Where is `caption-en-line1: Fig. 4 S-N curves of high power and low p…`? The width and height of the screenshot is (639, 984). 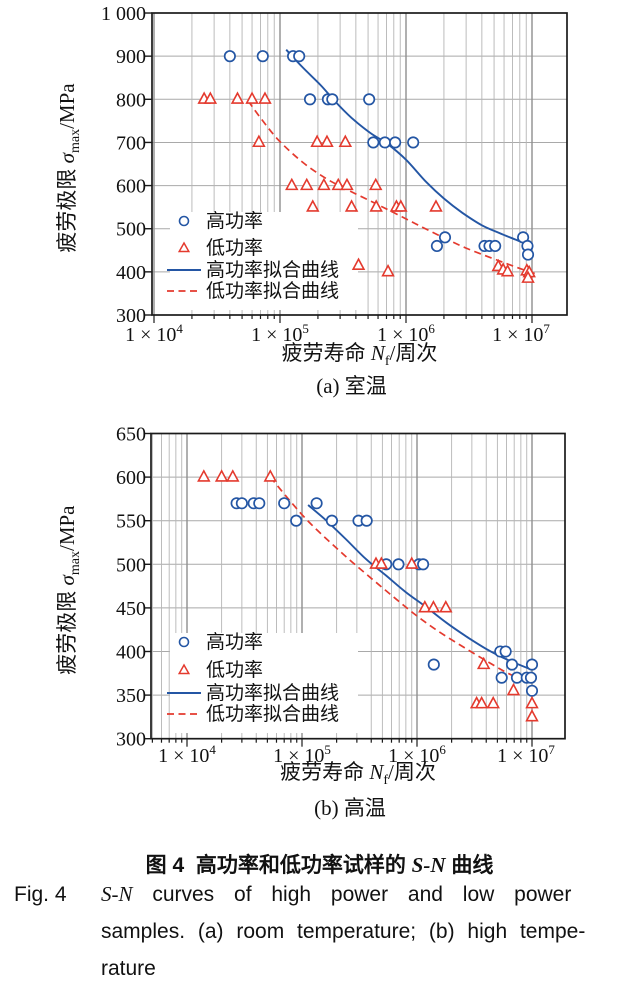
caption-en-line1: Fig. 4 S-N curves of high power and low p… is located at coordinates (323, 894).